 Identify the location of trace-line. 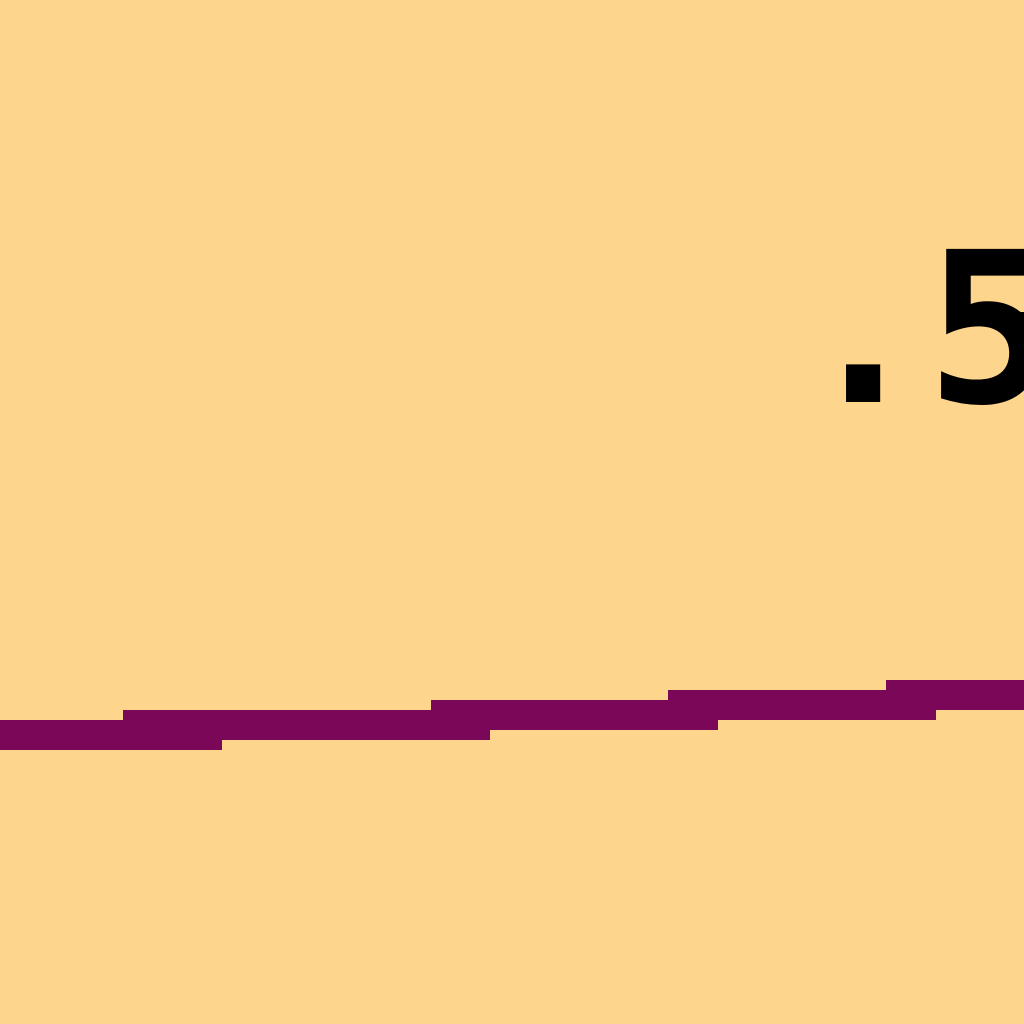
(512, 715).